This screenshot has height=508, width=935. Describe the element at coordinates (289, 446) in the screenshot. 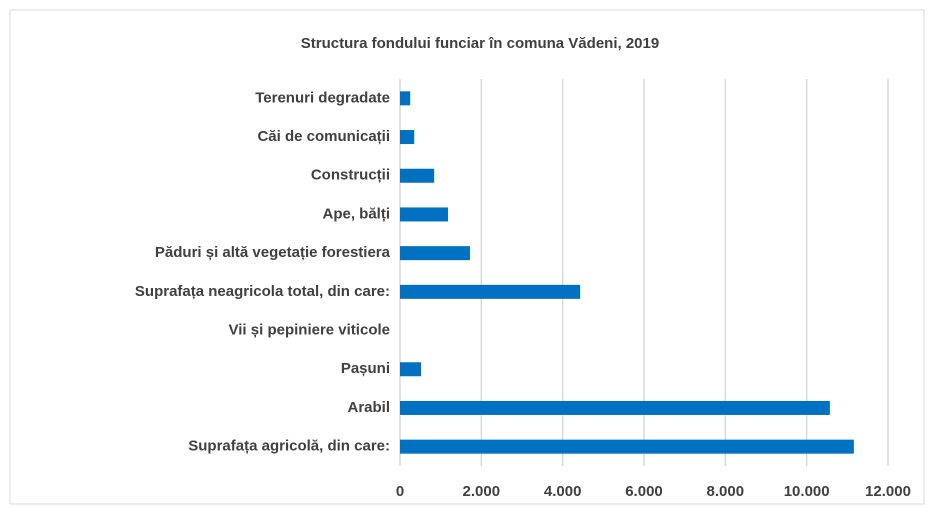

I see `y-tick-label: Suprafața agricolă, din care:` at that location.